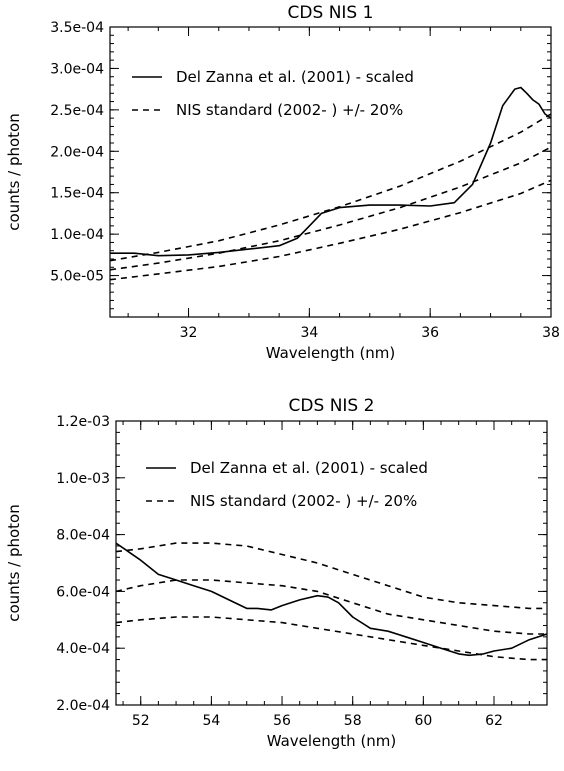 Image resolution: width=564 pixels, height=771 pixels. Describe the element at coordinates (332, 406) in the screenshot. I see `chart-2-title: CDS NIS 2` at that location.